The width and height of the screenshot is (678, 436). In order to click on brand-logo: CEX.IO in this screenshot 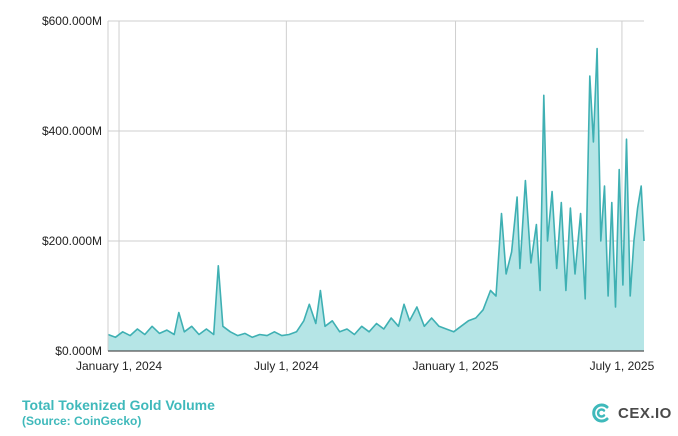, I will do `click(631, 413)`.